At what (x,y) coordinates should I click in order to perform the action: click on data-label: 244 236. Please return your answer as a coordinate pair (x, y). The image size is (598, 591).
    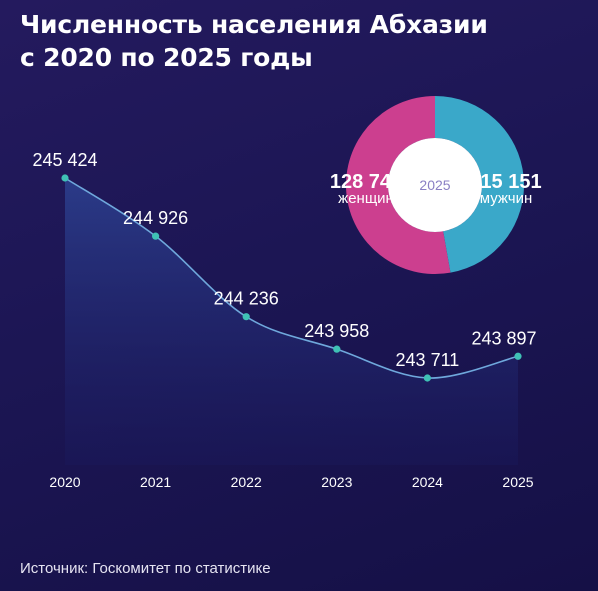
    Looking at the image, I should click on (246, 299).